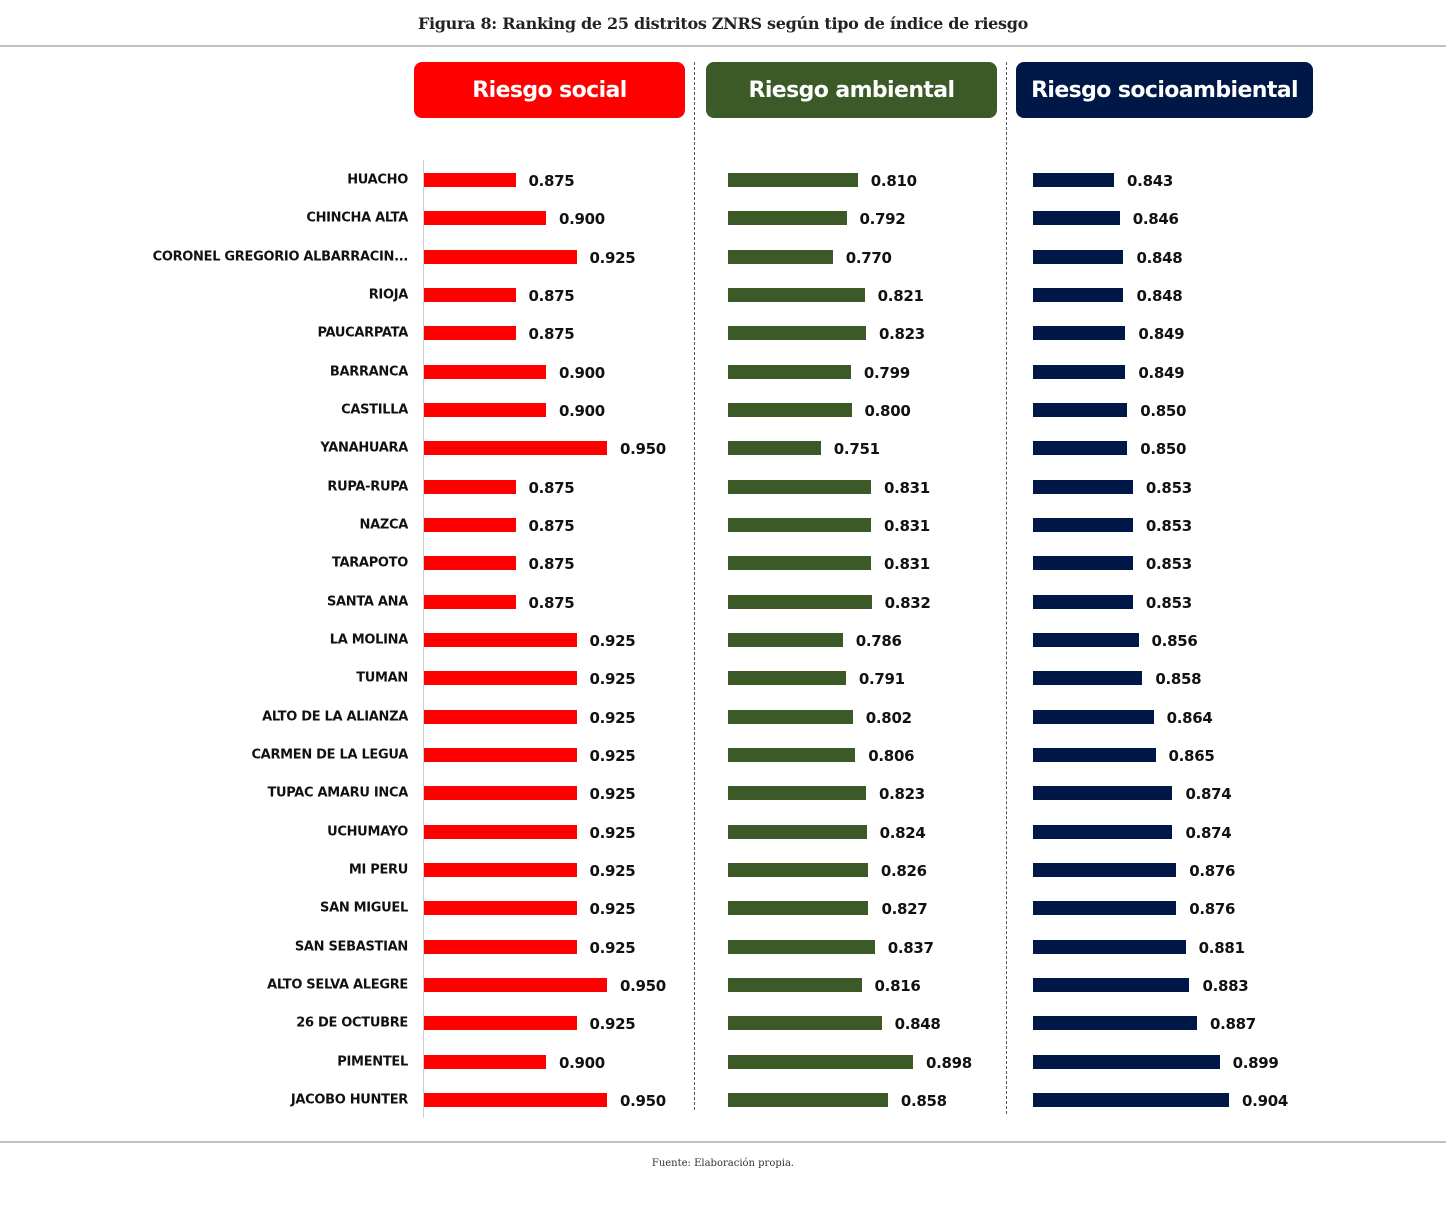  I want to click on value-label-ambiental: 0.799, so click(886, 372).